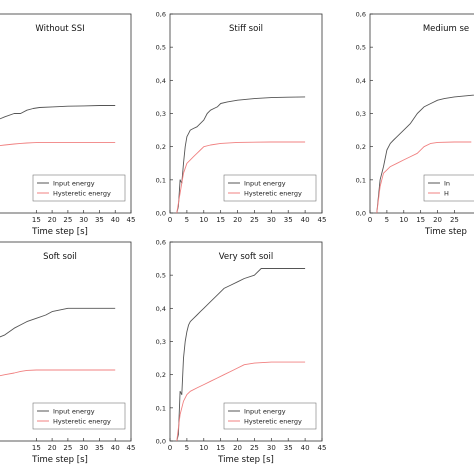  I want to click on chart-title: Very soft soil, so click(246, 257).